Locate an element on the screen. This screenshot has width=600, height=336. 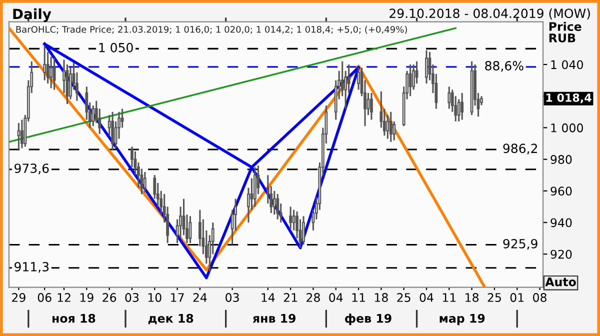
y-tick-label: 1 040 is located at coordinates (567, 65).